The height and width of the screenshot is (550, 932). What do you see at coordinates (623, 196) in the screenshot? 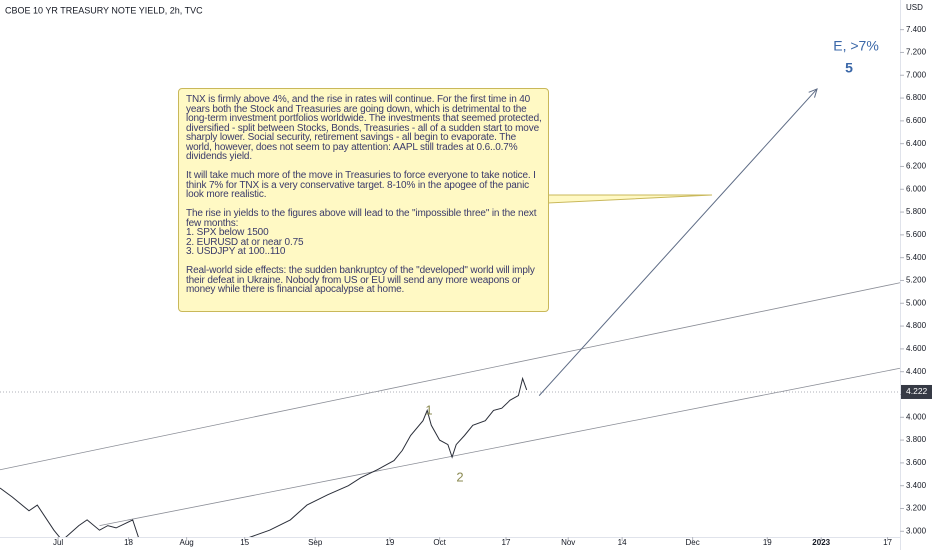
I see `note-pointer` at bounding box center [623, 196].